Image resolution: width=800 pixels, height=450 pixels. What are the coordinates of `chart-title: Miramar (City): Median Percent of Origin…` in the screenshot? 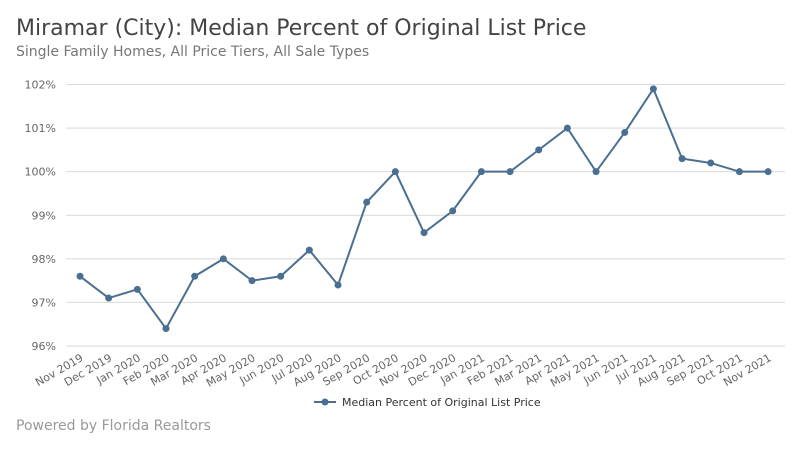 It's located at (301, 28).